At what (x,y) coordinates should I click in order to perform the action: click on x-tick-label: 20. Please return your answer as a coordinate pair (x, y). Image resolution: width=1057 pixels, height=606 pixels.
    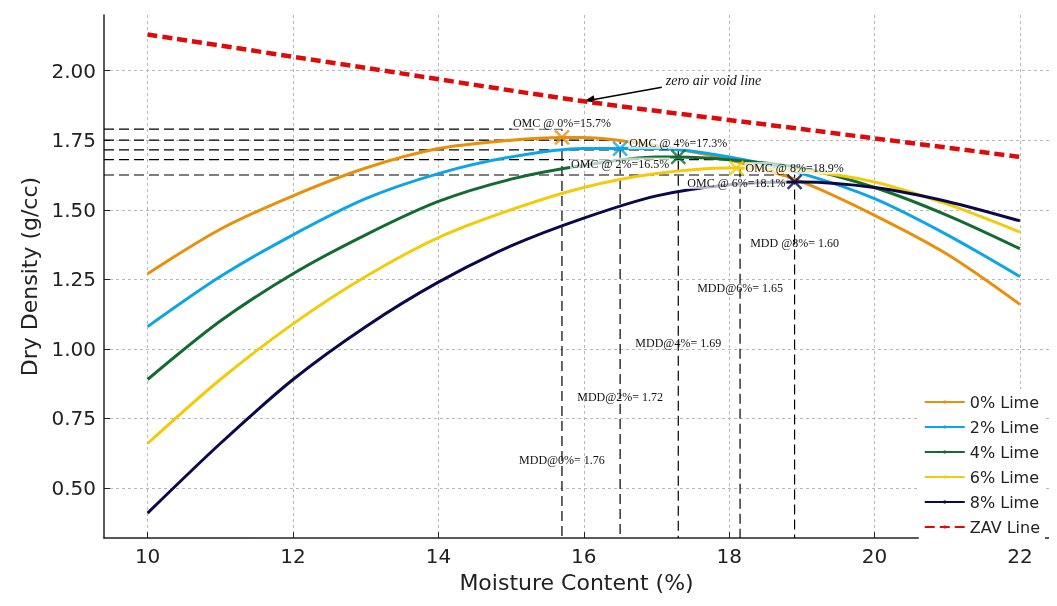
    Looking at the image, I should click on (874, 556).